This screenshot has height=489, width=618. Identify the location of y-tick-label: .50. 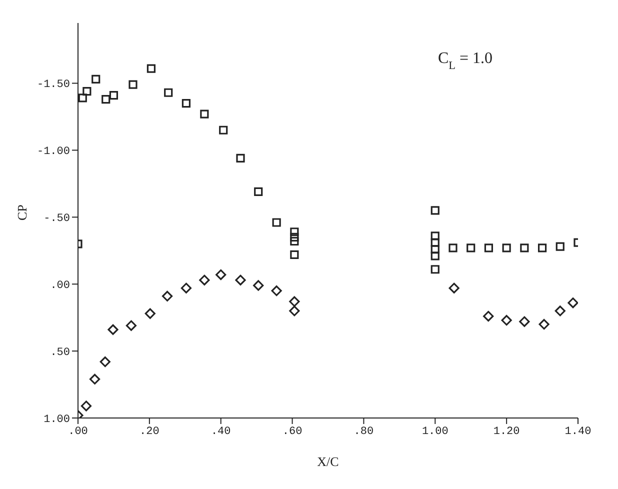
(60, 352).